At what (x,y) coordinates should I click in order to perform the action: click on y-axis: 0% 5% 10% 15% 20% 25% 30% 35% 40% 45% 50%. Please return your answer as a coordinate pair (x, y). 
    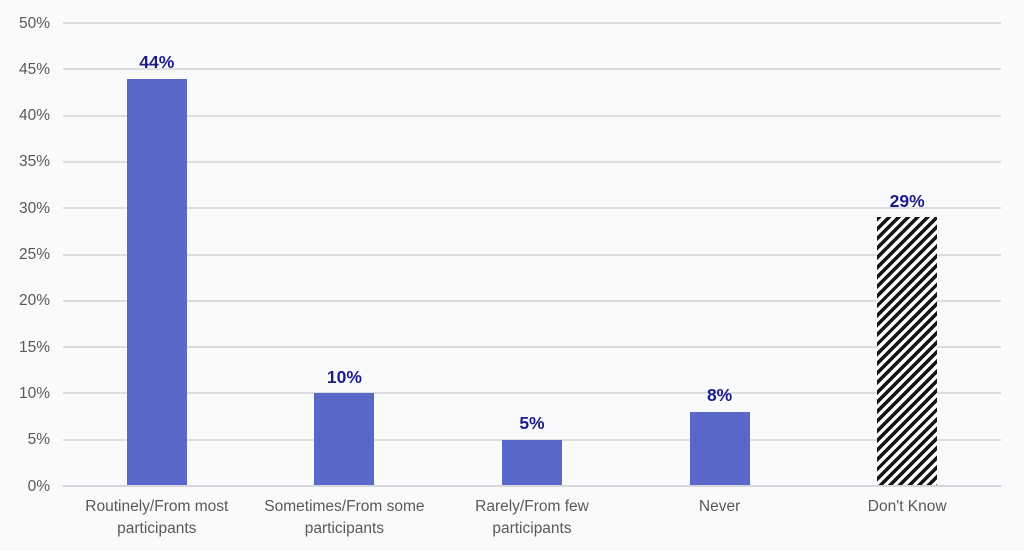
    Looking at the image, I should click on (25, 254).